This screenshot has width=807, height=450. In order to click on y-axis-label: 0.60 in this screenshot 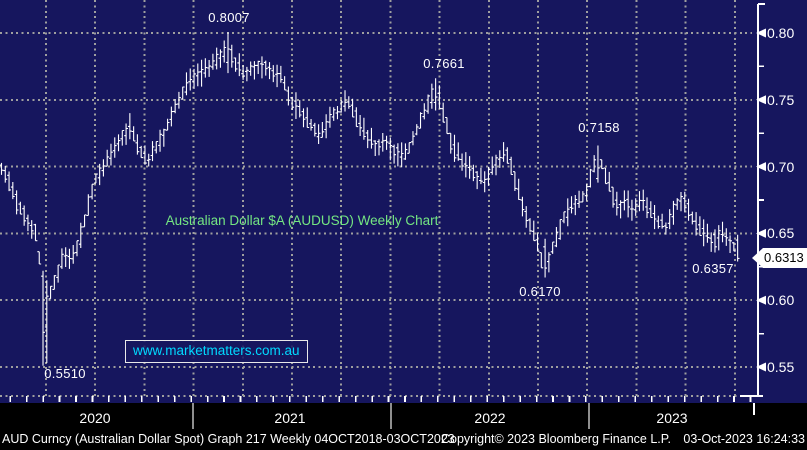, I will do `click(781, 300)`.